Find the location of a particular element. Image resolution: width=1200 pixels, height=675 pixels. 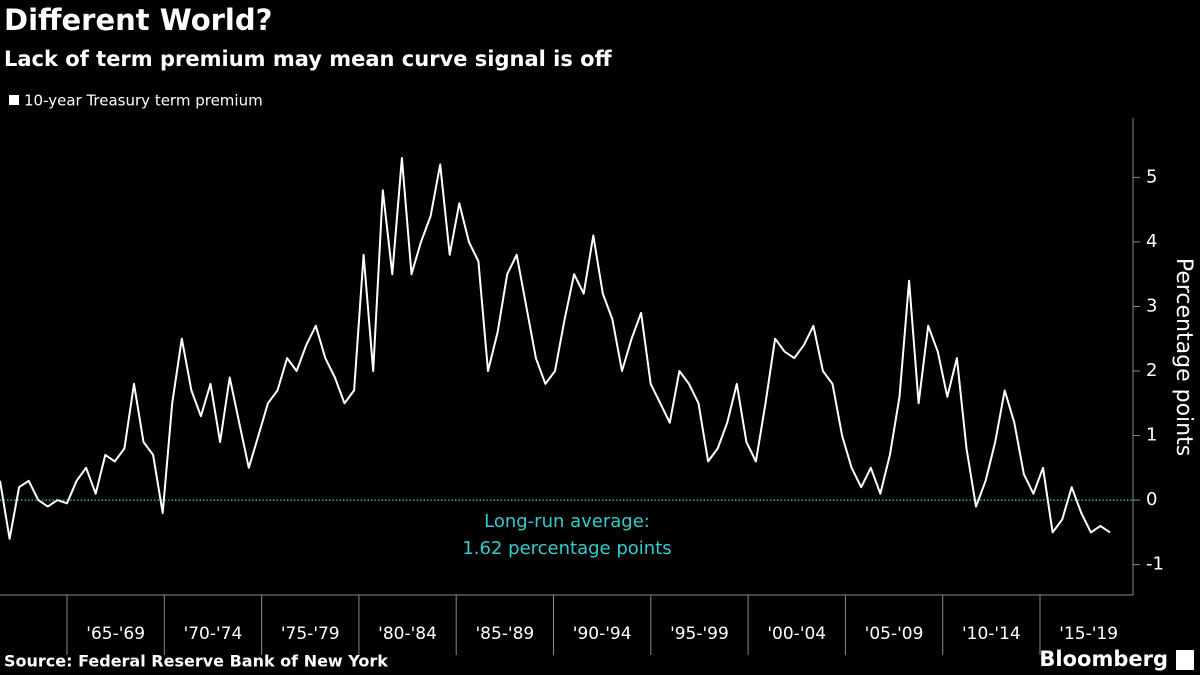

chart-title: Different World? is located at coordinates (138, 20).